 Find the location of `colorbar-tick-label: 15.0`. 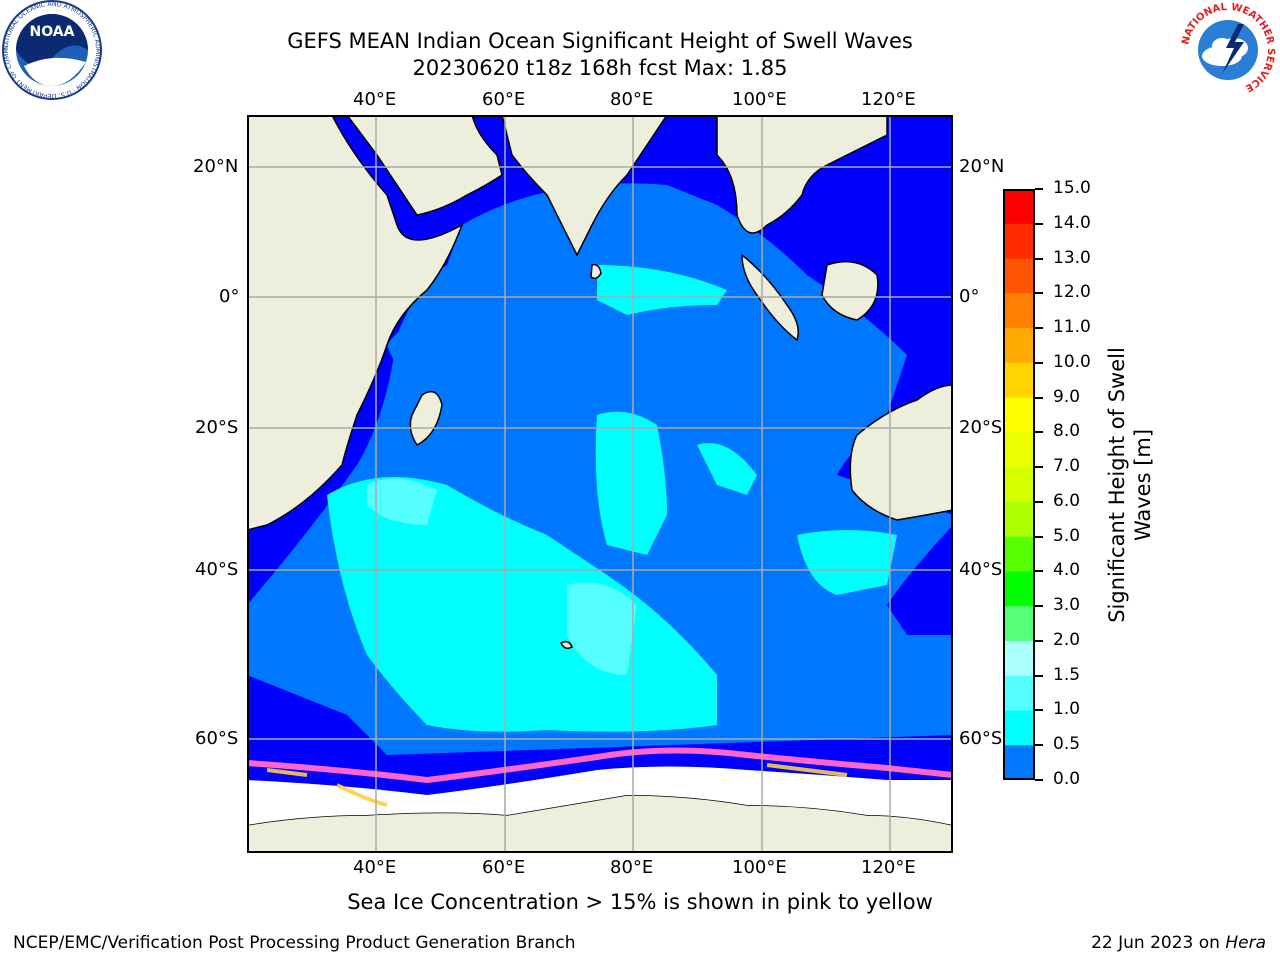

colorbar-tick-label: 15.0 is located at coordinates (1072, 188).